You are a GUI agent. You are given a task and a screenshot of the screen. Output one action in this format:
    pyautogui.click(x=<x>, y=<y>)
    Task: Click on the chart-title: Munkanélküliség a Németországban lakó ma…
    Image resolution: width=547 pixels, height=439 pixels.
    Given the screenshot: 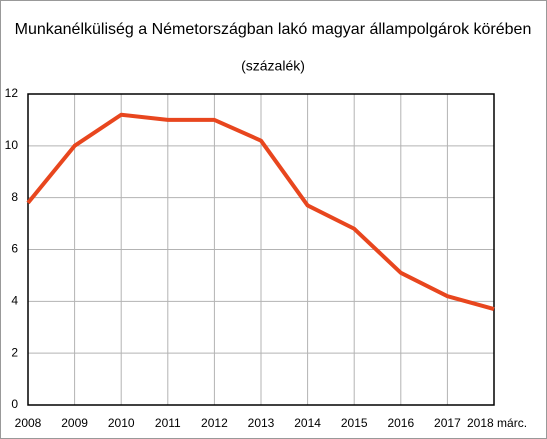 What is the action you would take?
    pyautogui.click(x=273, y=29)
    